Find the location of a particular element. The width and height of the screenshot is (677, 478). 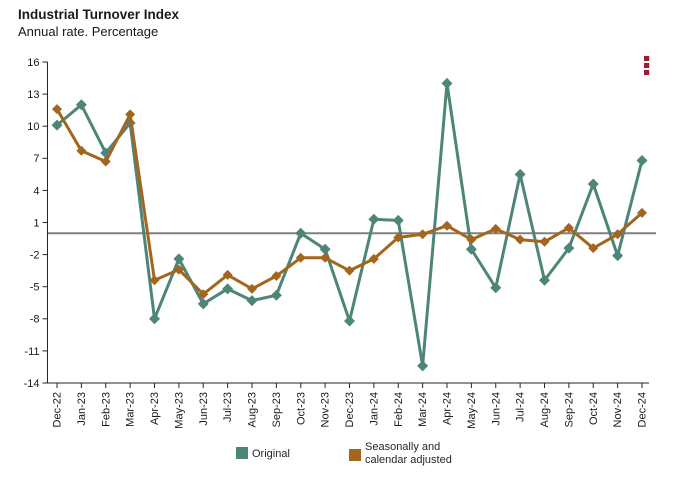

svg-text: Jul-24 is located at coordinates (521, 407).